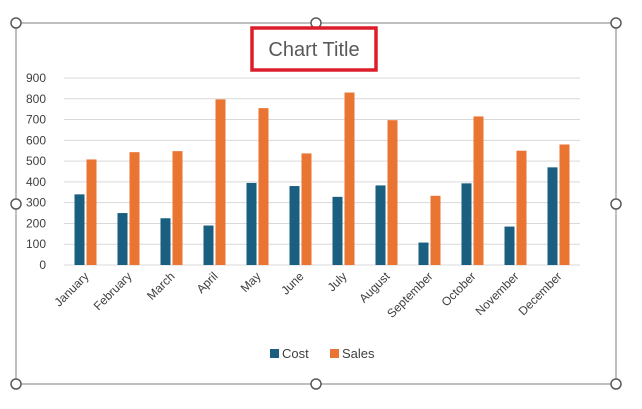 This screenshot has width=642, height=409. I want to click on bar-sales-june, so click(306, 209).